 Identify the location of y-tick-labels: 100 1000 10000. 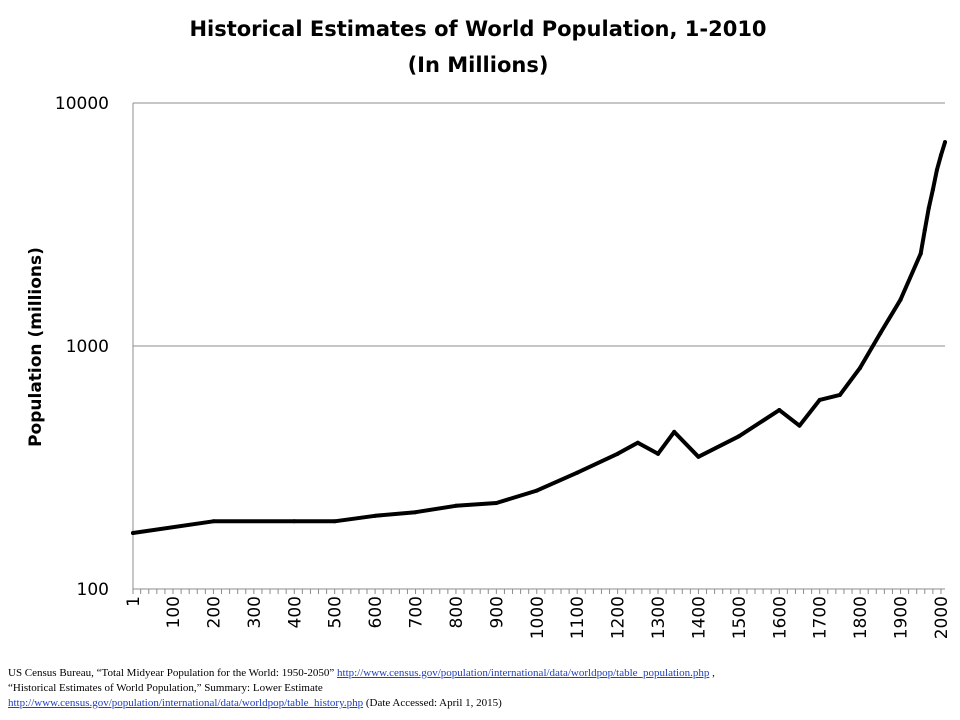
(82, 347).